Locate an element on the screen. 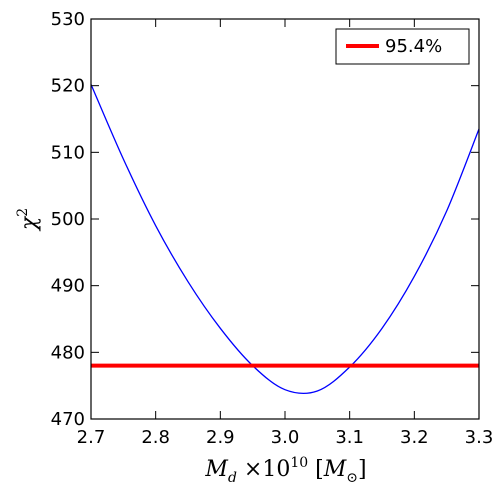 The width and height of the screenshot is (503, 497). y-tick-label: 480 is located at coordinates (68, 352).